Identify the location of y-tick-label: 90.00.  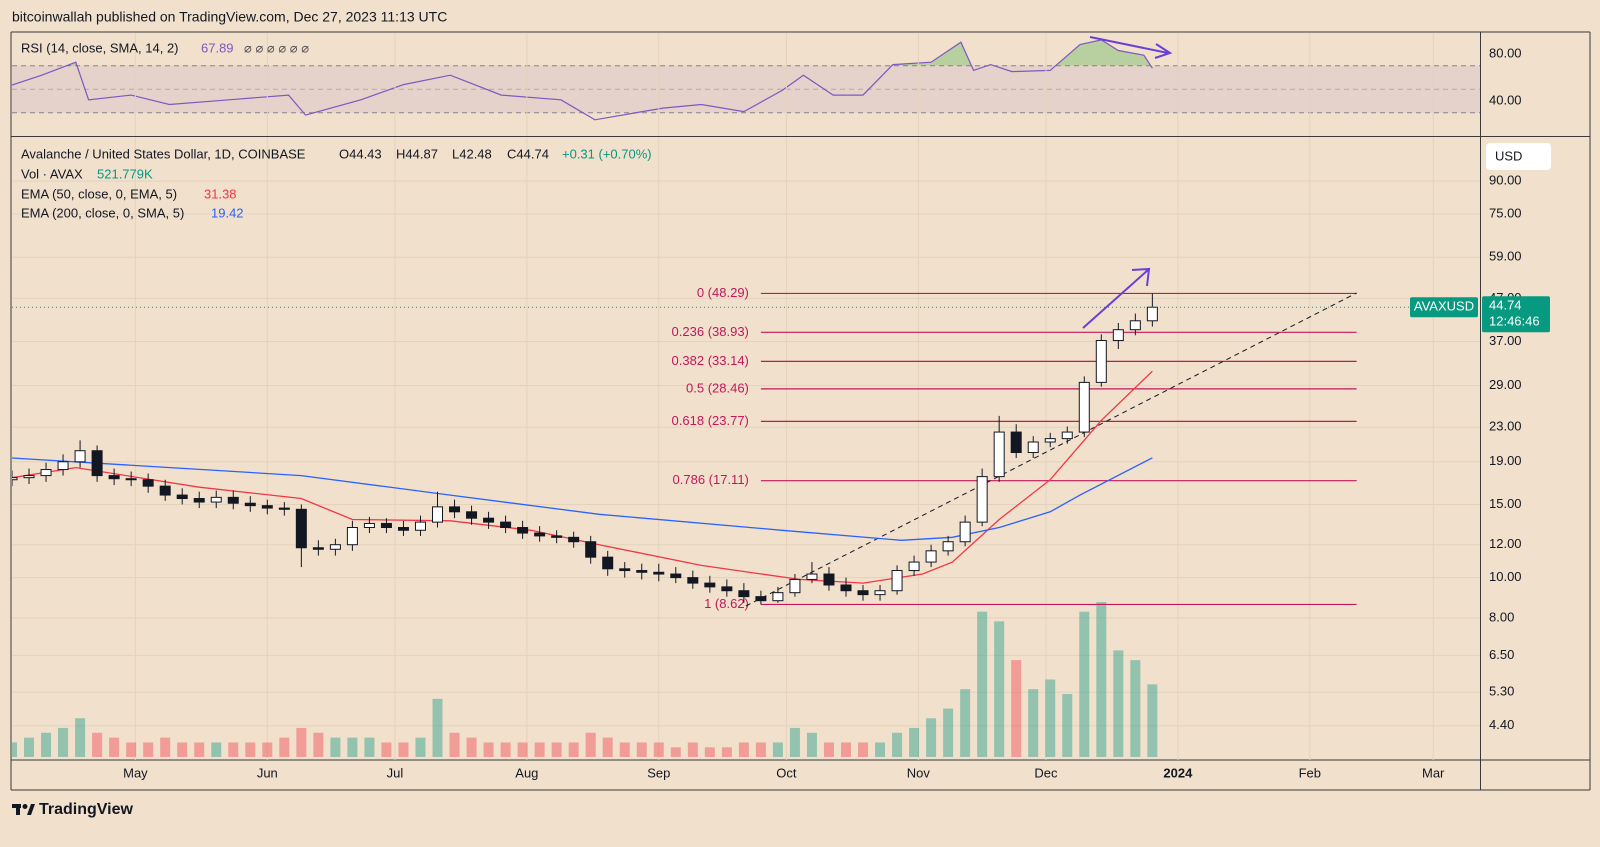
(1505, 180).